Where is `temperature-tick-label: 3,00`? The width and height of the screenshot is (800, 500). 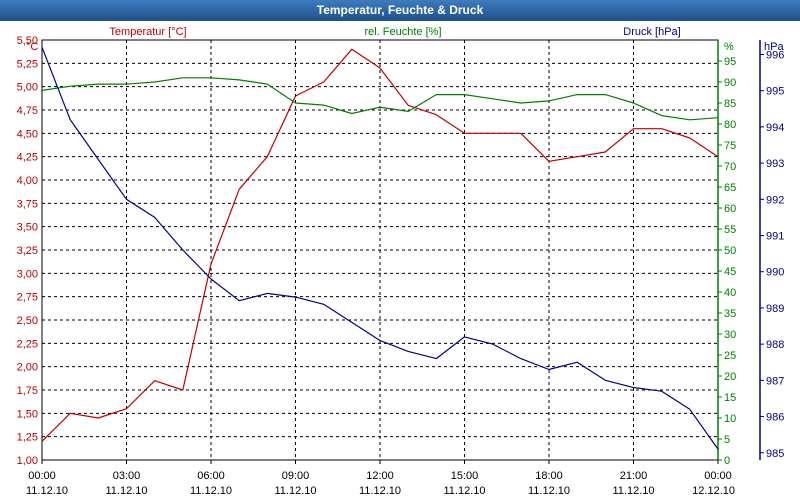 temperature-tick-label: 3,00 is located at coordinates (27, 274).